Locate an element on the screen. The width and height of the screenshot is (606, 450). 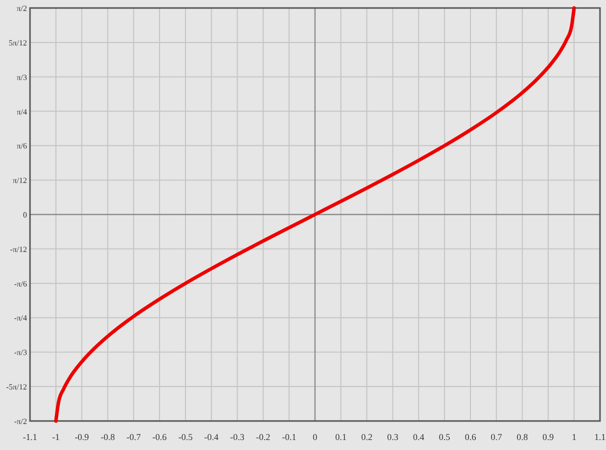
y-tick-label: -π/6 is located at coordinates (20, 283).